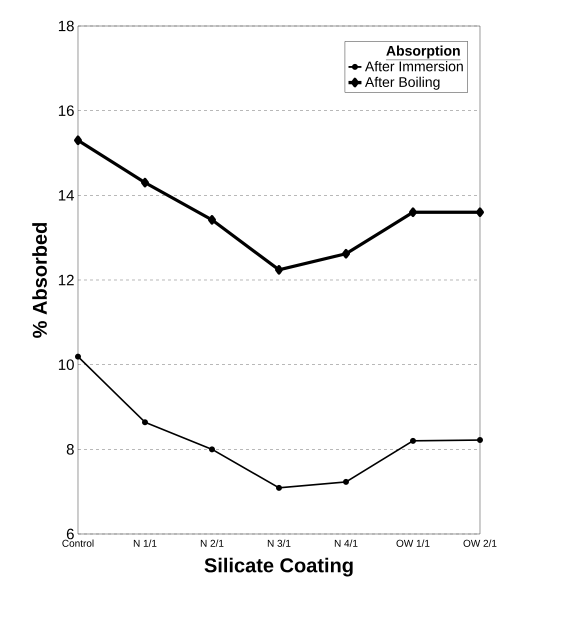 The height and width of the screenshot is (619, 588). What do you see at coordinates (70, 449) in the screenshot?
I see `y-tick-label: 8` at bounding box center [70, 449].